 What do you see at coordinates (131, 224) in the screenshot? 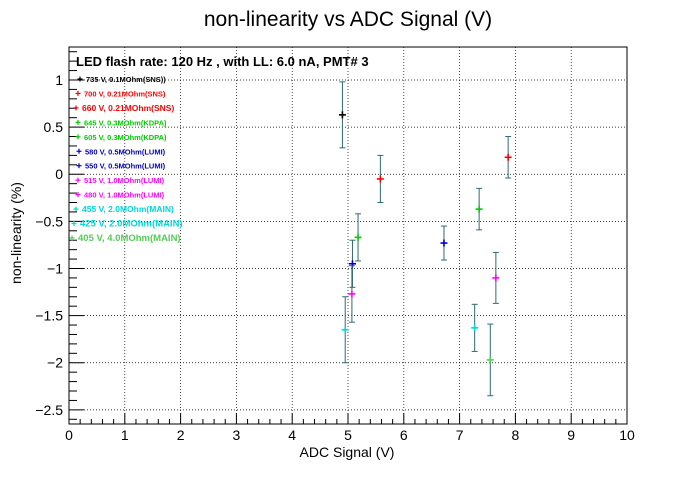
I see `legend-label: 425 V, 2.0MOhm(MAIN)` at bounding box center [131, 224].